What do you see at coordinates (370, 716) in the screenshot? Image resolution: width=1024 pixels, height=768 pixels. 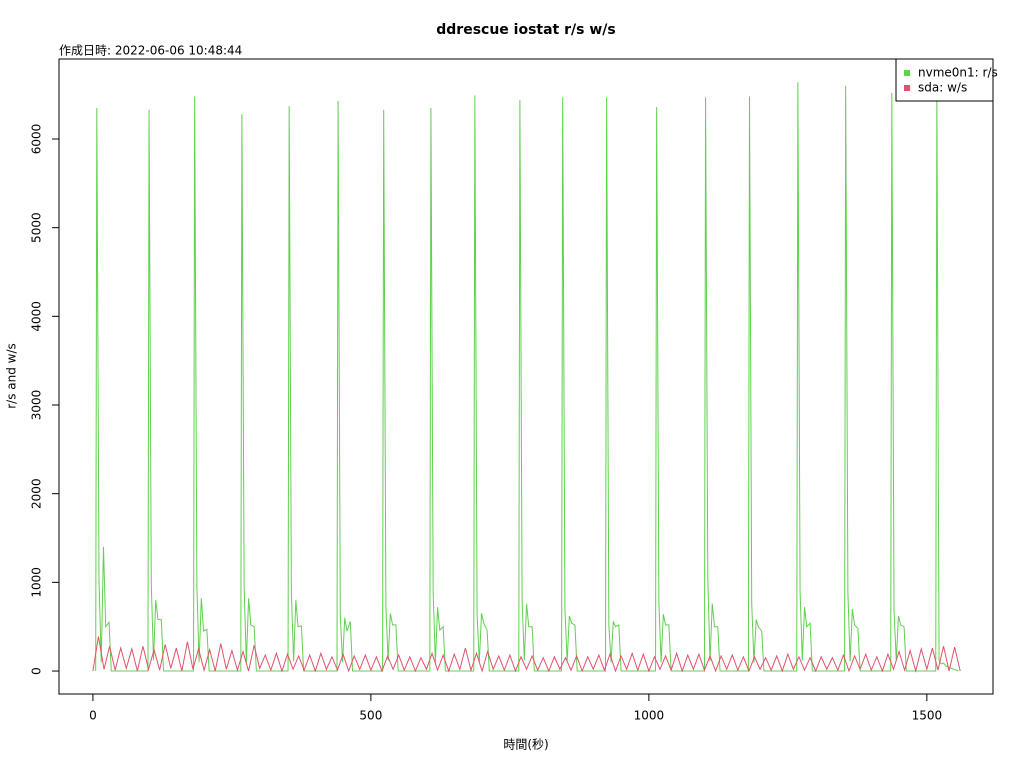 I see `x-tick-label: 500` at bounding box center [370, 716].